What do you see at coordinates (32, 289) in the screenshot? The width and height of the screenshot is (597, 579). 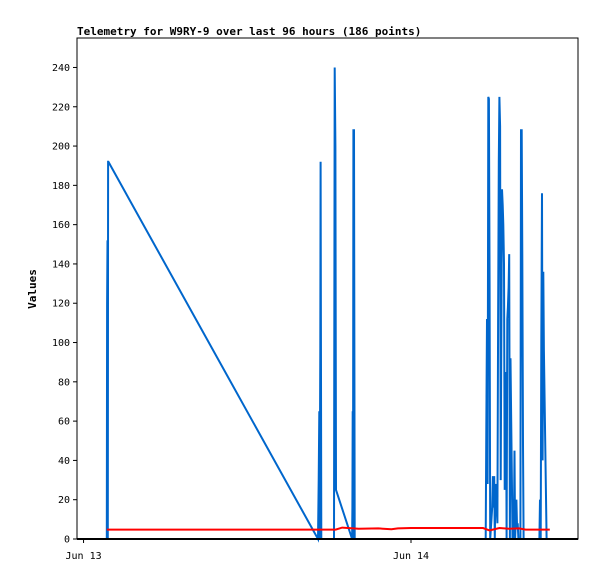 I see `y-axis-label: Values` at bounding box center [32, 289].